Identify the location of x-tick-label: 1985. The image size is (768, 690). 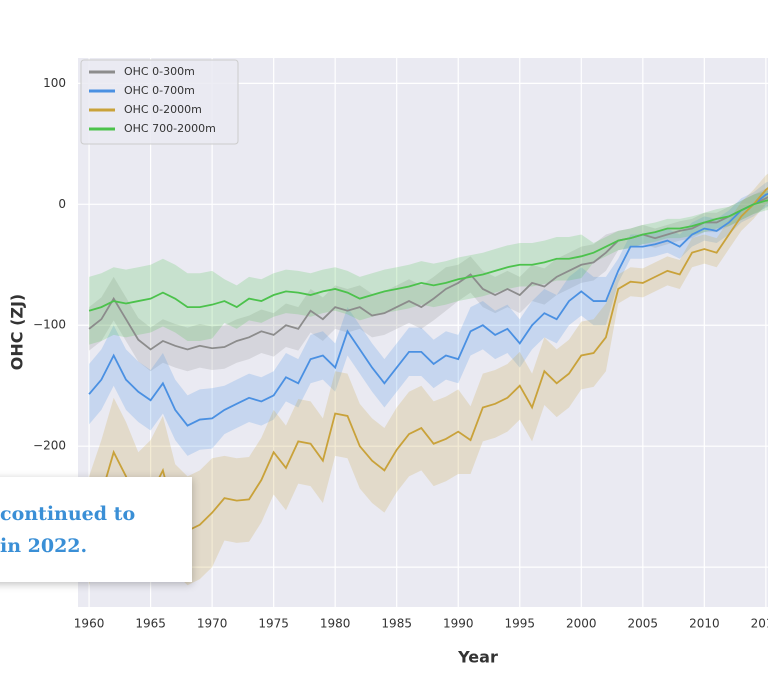
(396, 624).